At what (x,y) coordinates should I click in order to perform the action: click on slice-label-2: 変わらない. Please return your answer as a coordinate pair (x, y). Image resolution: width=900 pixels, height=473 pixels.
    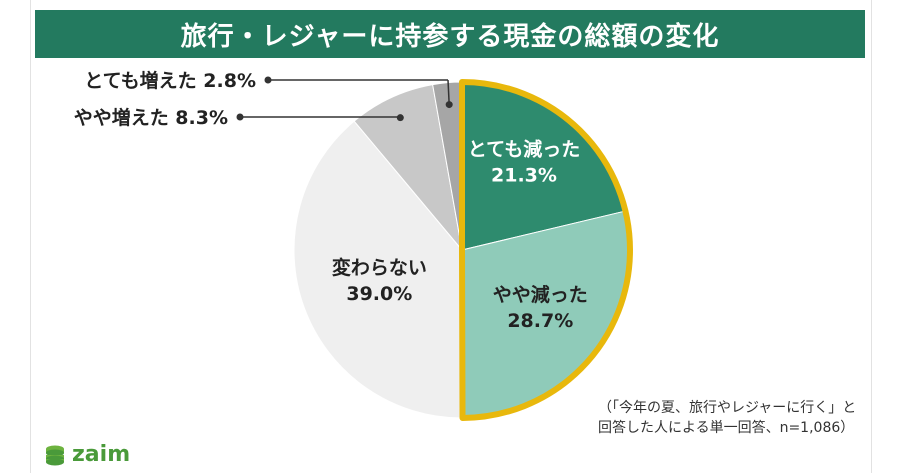
    Looking at the image, I should click on (379, 267).